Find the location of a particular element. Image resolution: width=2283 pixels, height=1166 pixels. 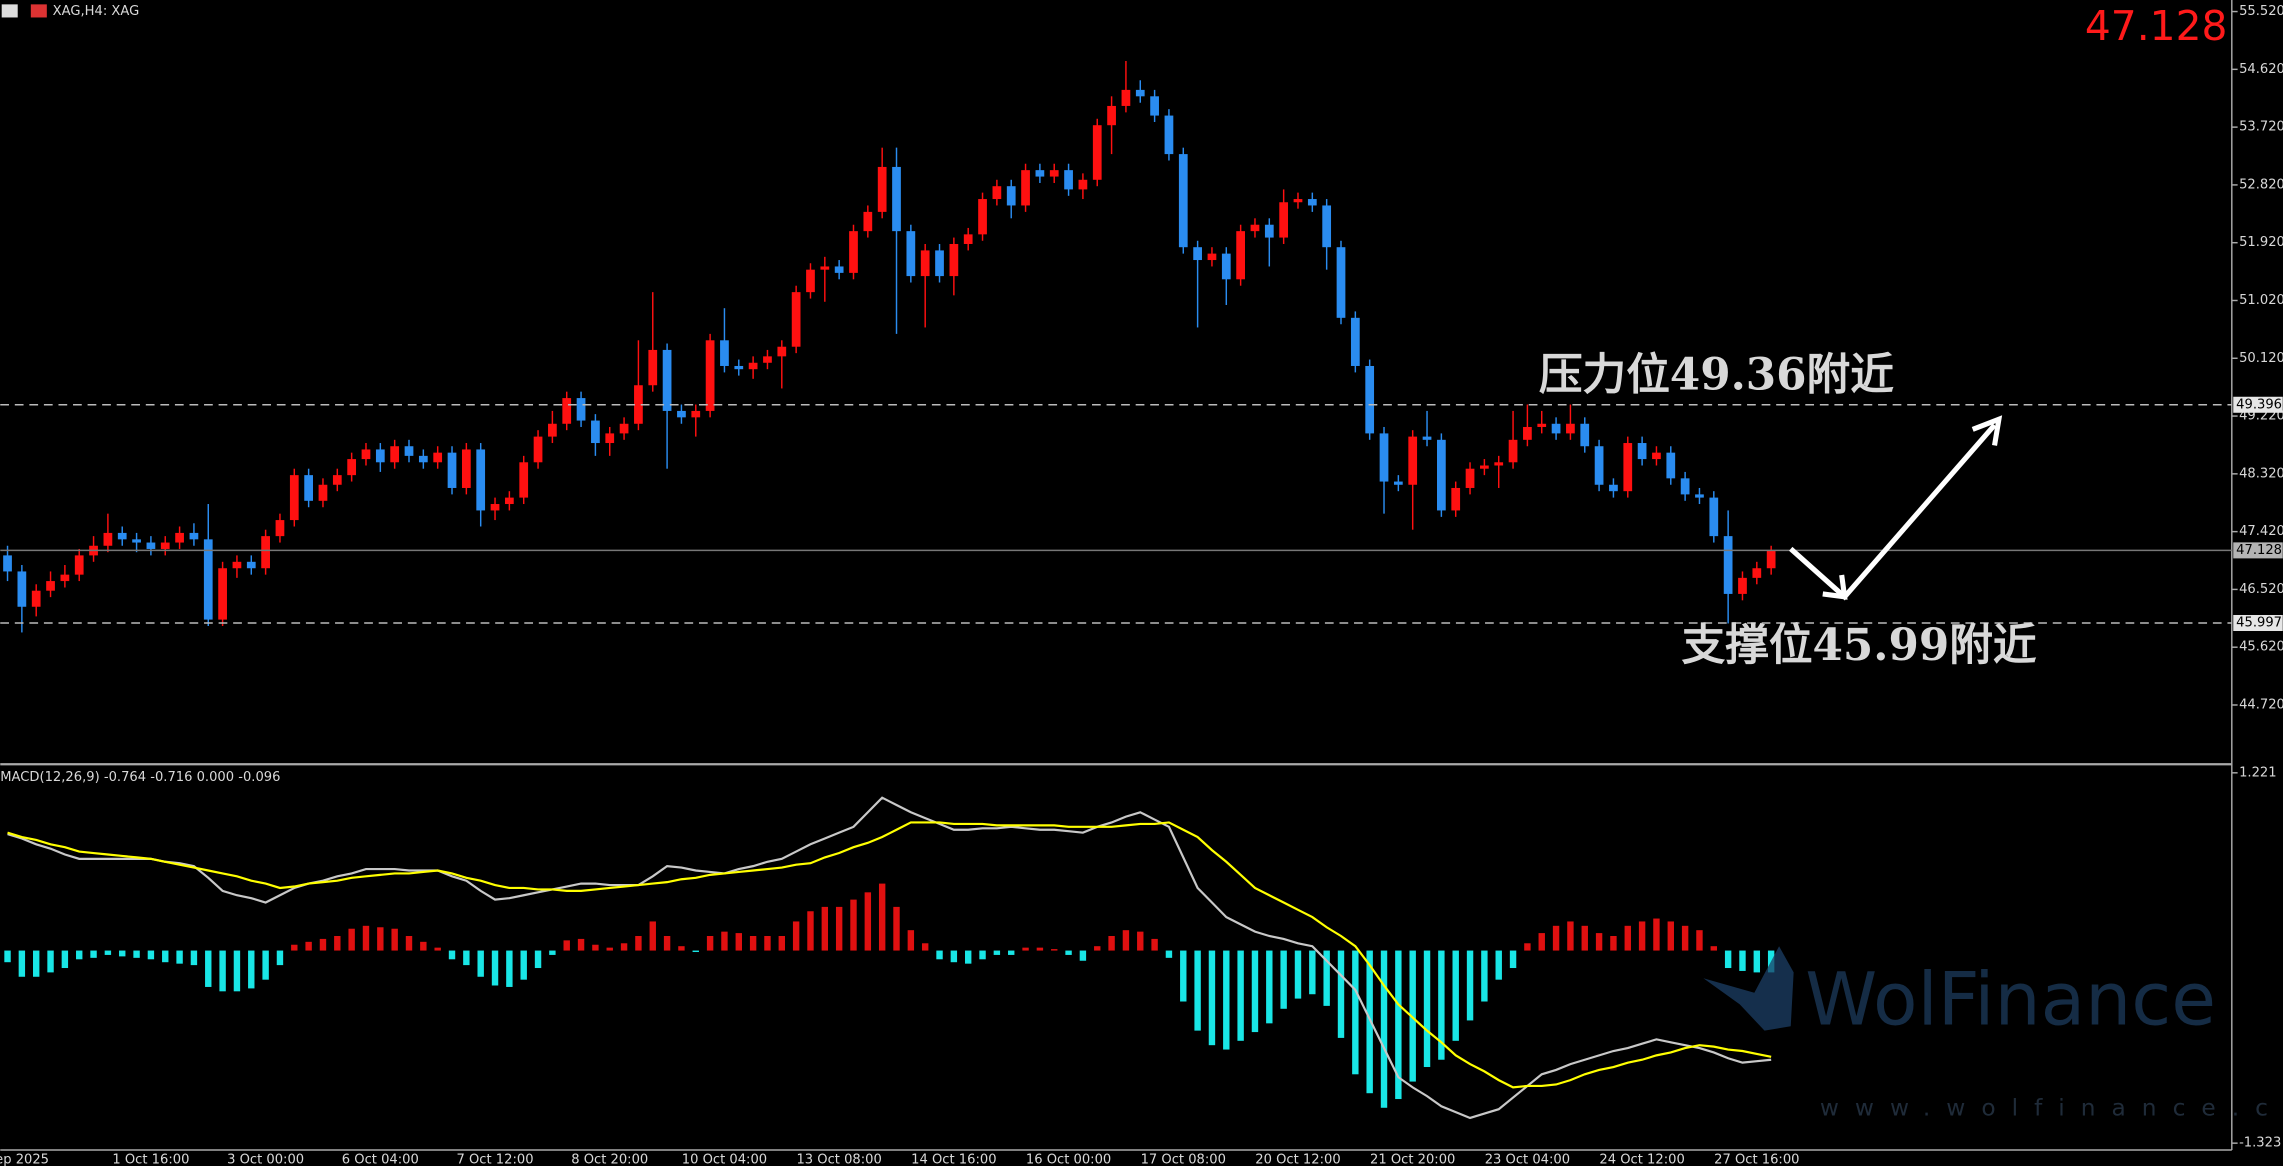

symbol-icon is located at coordinates (38, 11).